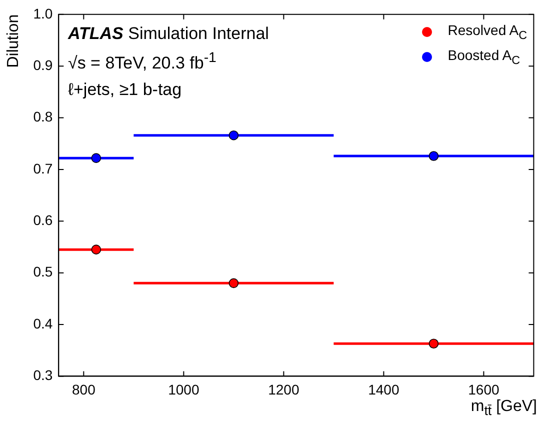  What do you see at coordinates (484, 56) in the screenshot?
I see `legend-label: Boosted A$_{C}$` at bounding box center [484, 56].